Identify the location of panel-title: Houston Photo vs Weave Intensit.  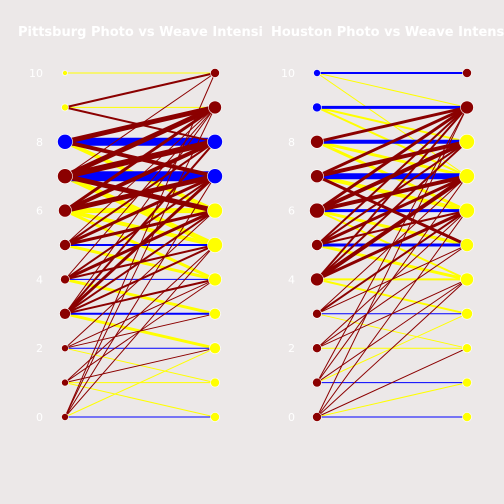
(387, 32).